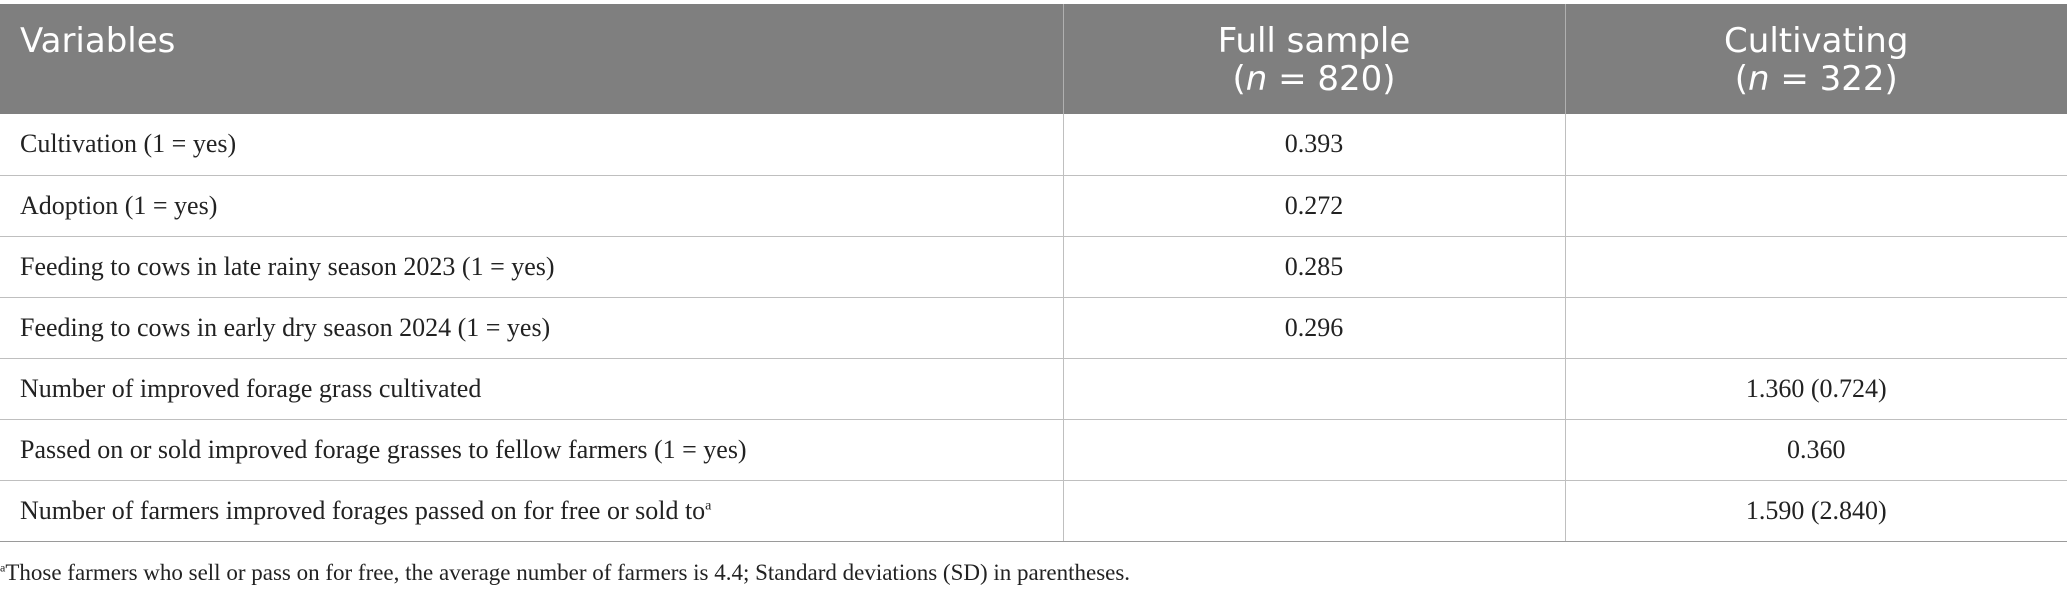 The width and height of the screenshot is (2067, 596). I want to click on header-cultivating-label: Cultivating, so click(1816, 41).